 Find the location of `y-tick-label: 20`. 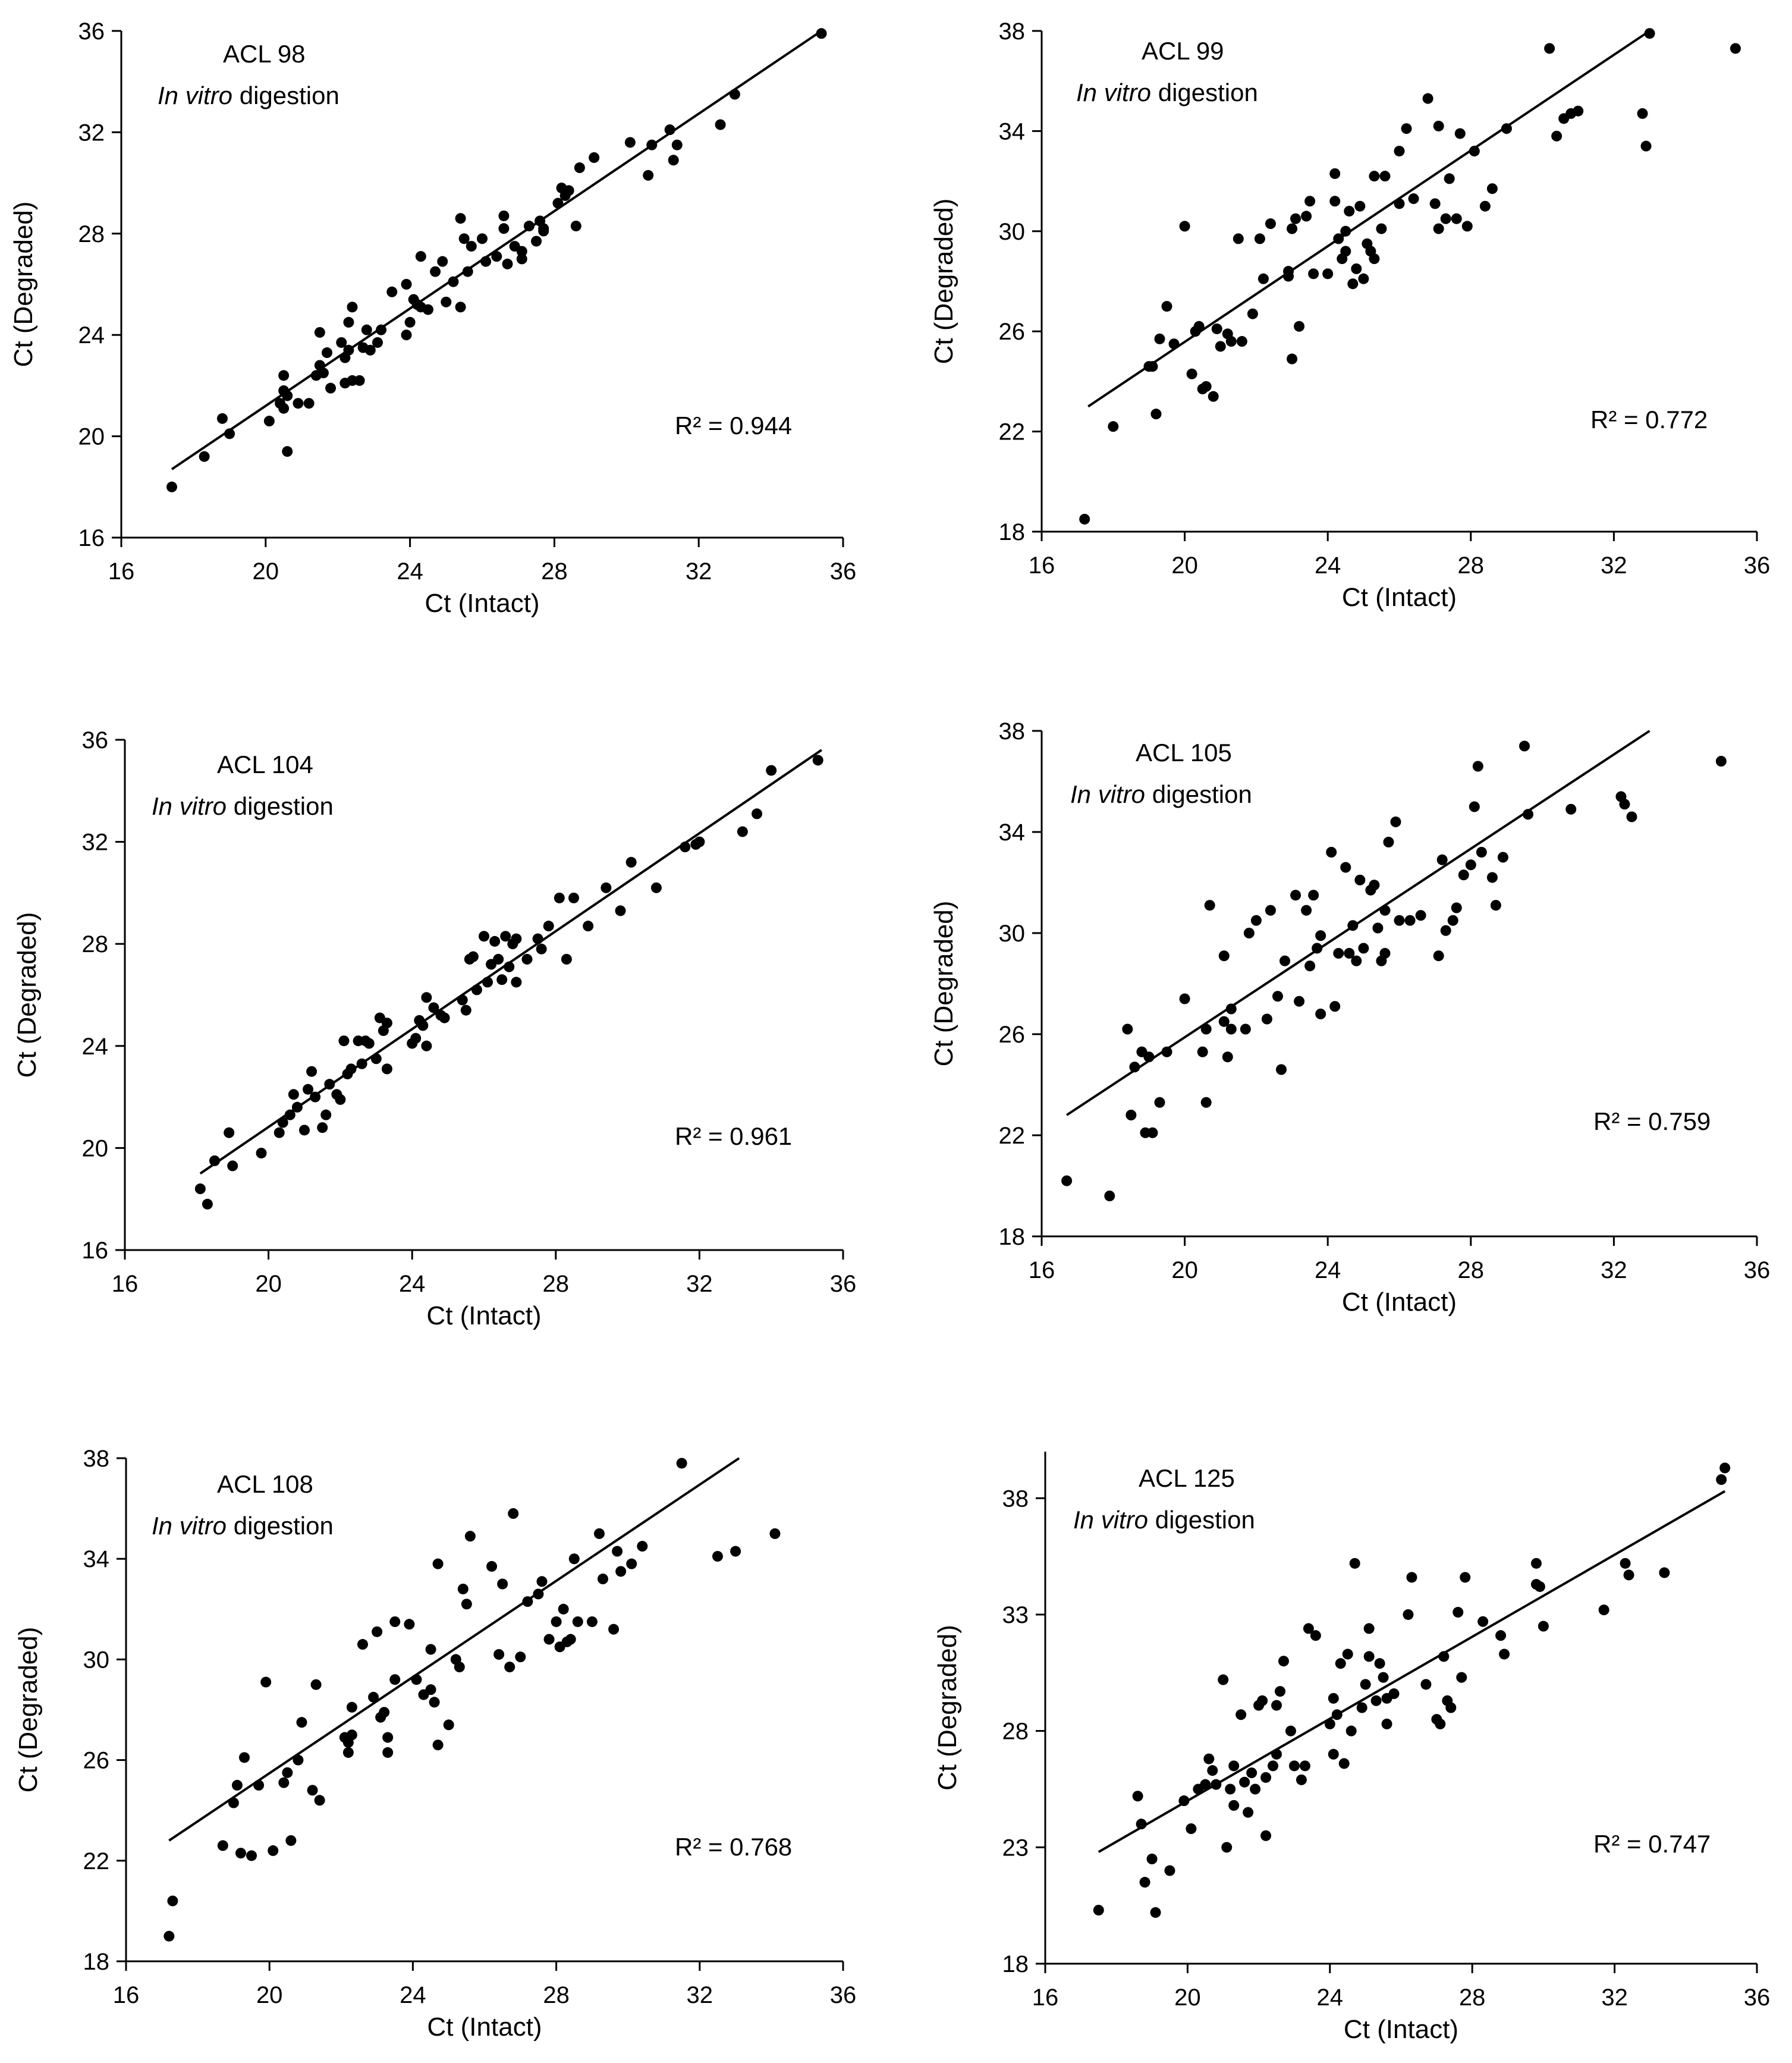

y-tick-label: 20 is located at coordinates (95, 1148).